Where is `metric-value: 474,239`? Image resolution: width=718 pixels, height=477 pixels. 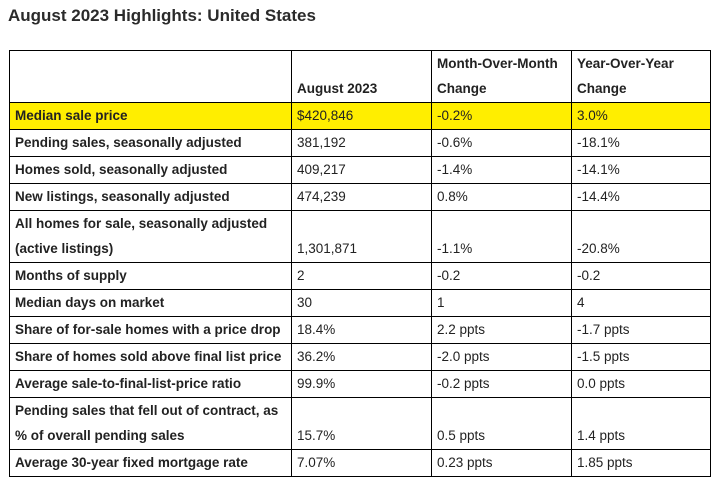
metric-value: 474,239 is located at coordinates (361, 197).